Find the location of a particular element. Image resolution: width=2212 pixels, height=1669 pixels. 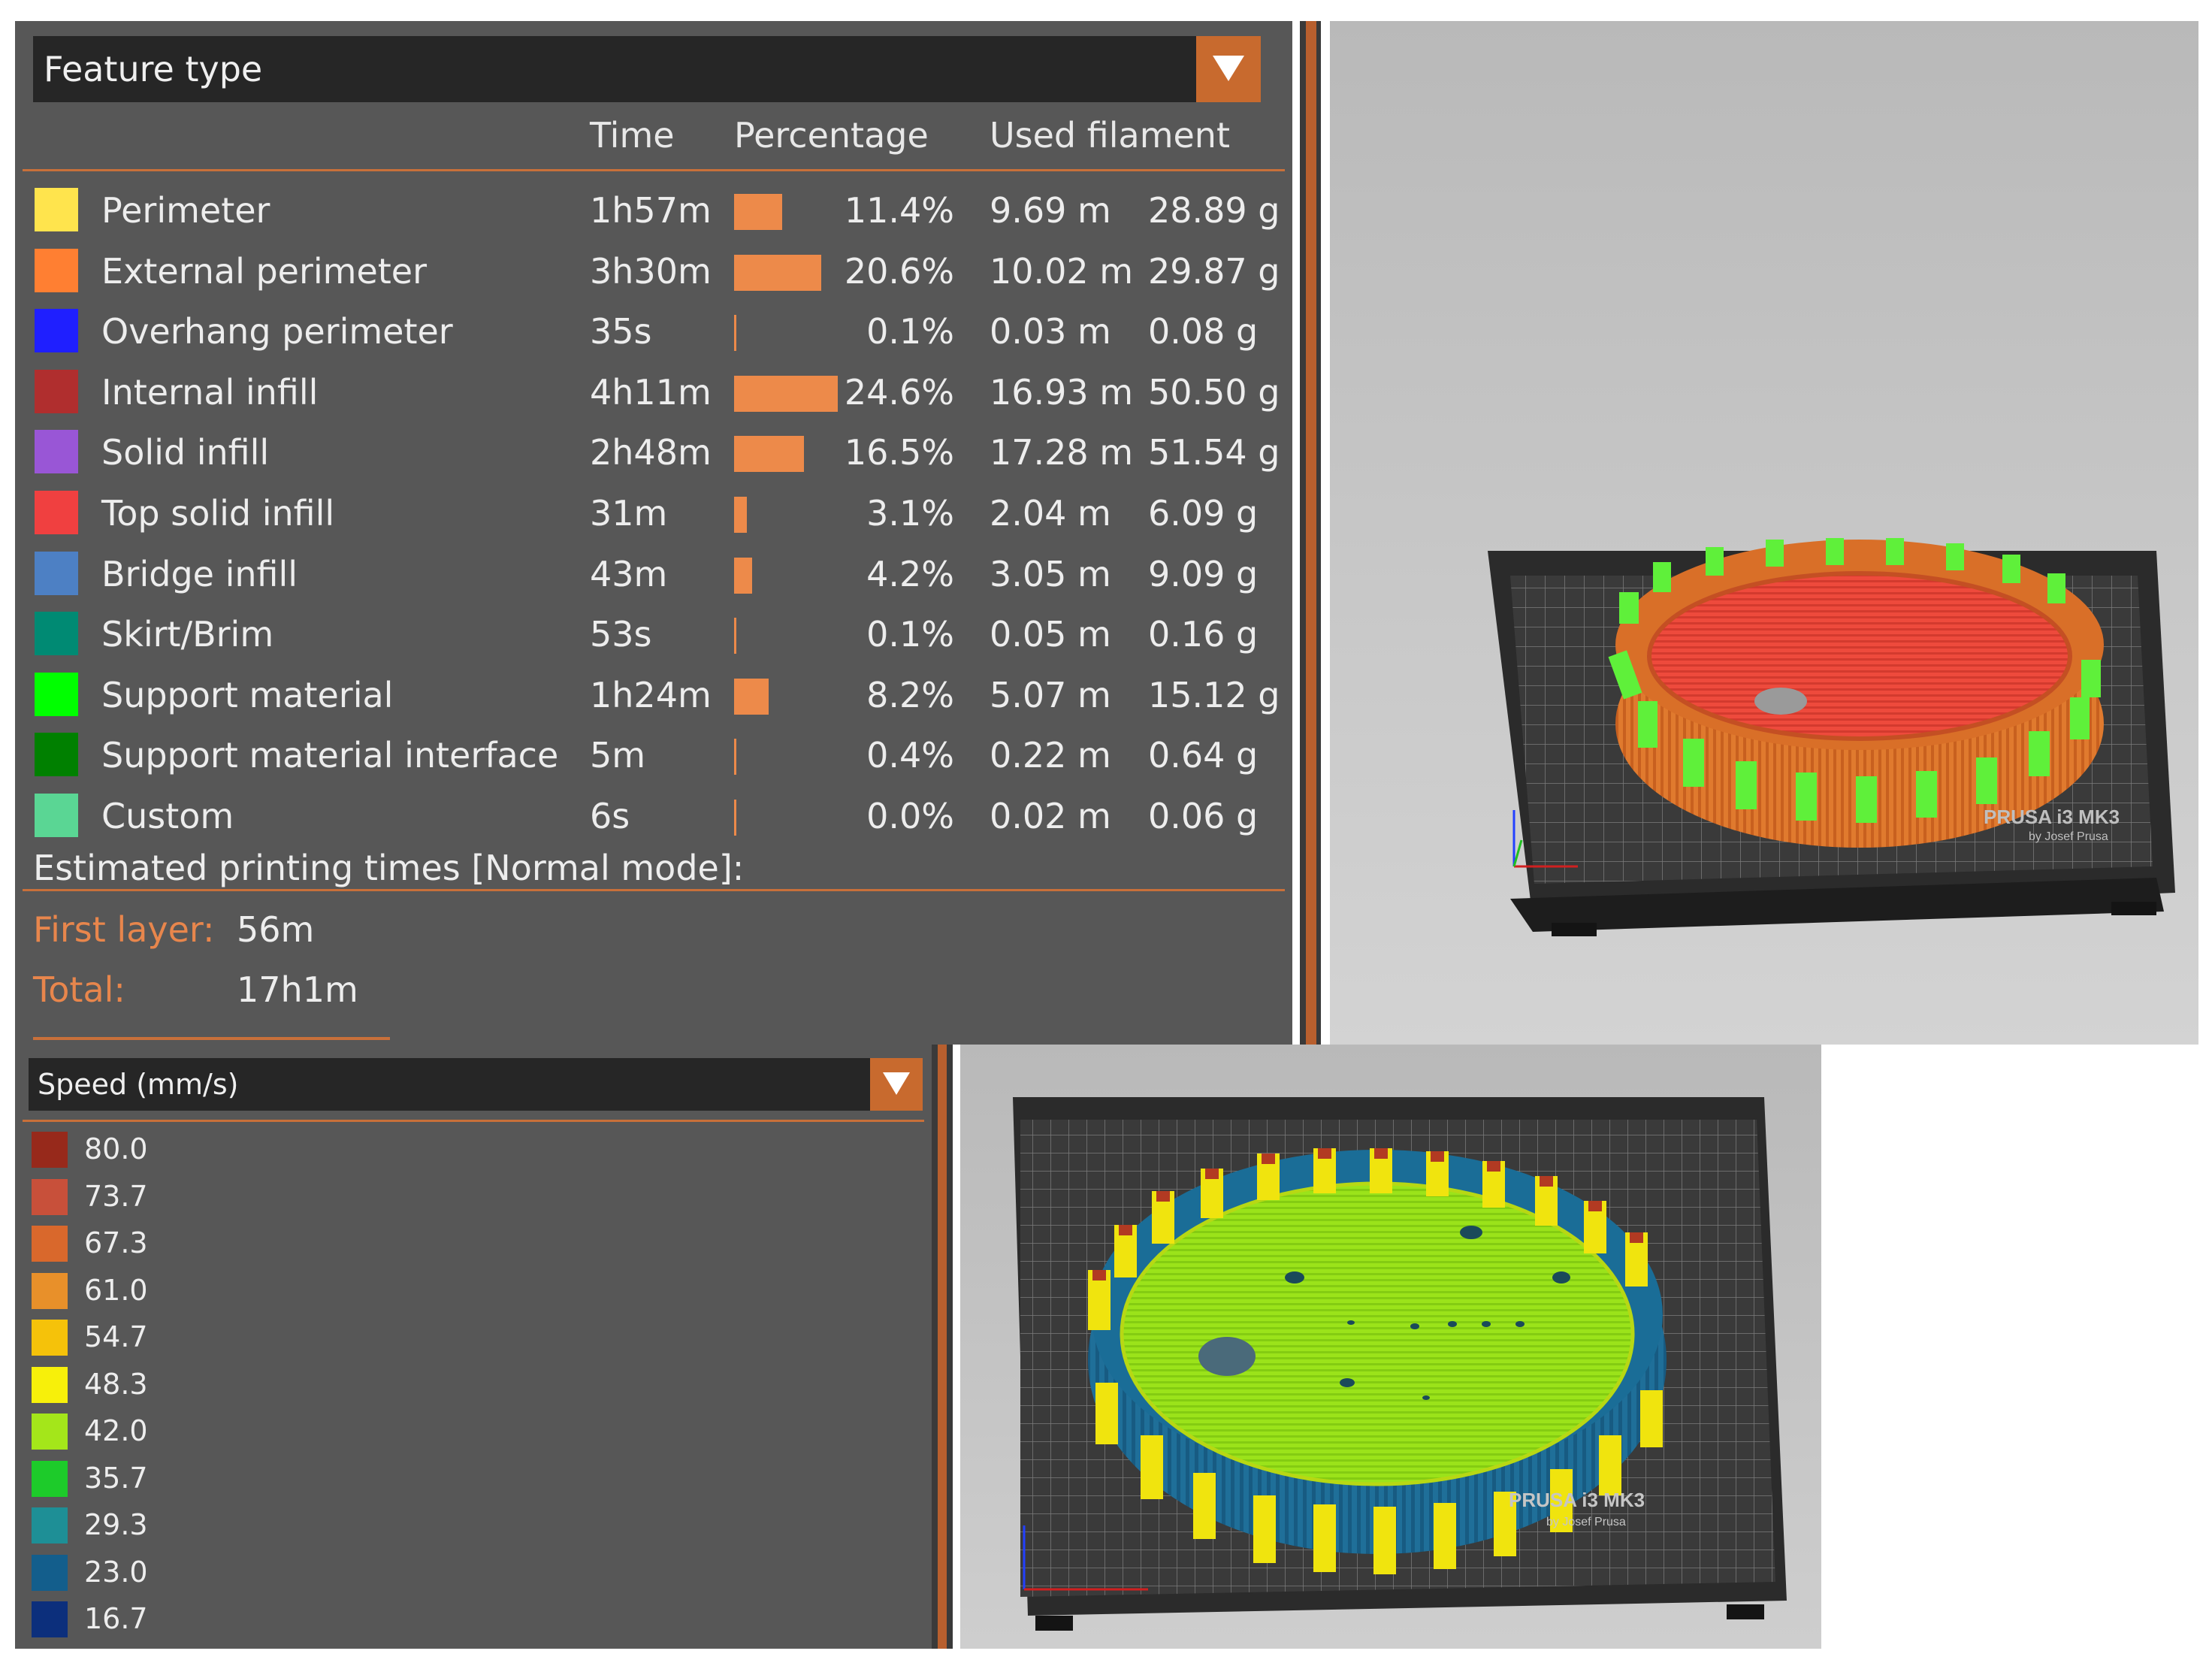

feature-name: External perimeter is located at coordinates (264, 271).